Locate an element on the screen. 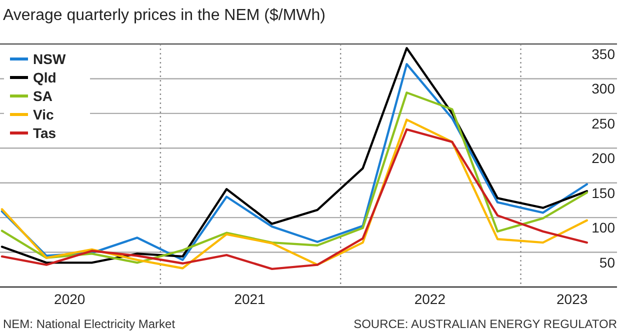  chart-title: Average quarterly prices in the NEM ($/MWh) is located at coordinates (164, 15).